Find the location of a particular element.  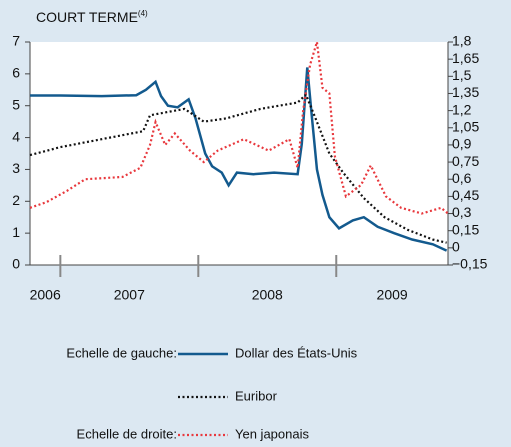

y-tick-label: 1 is located at coordinates (16, 232).